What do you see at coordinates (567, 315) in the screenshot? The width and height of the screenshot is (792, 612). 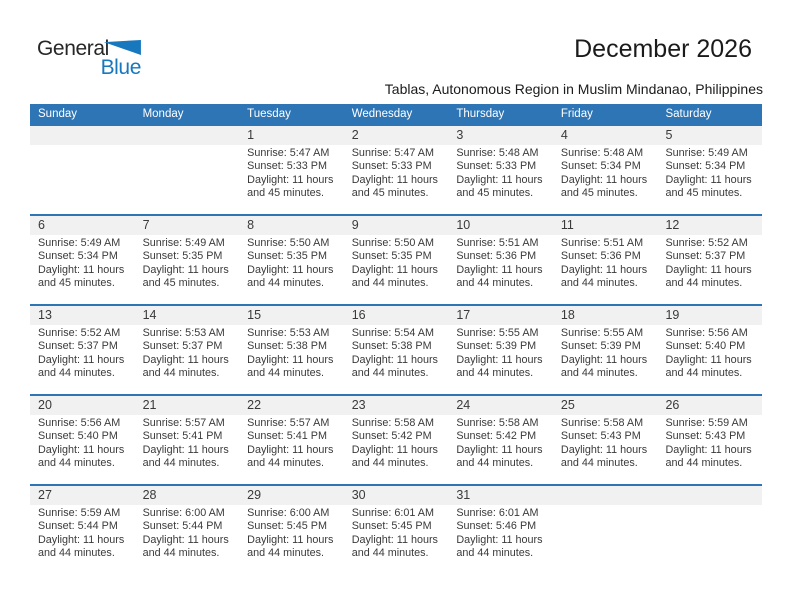 I see `day-number: 18` at bounding box center [567, 315].